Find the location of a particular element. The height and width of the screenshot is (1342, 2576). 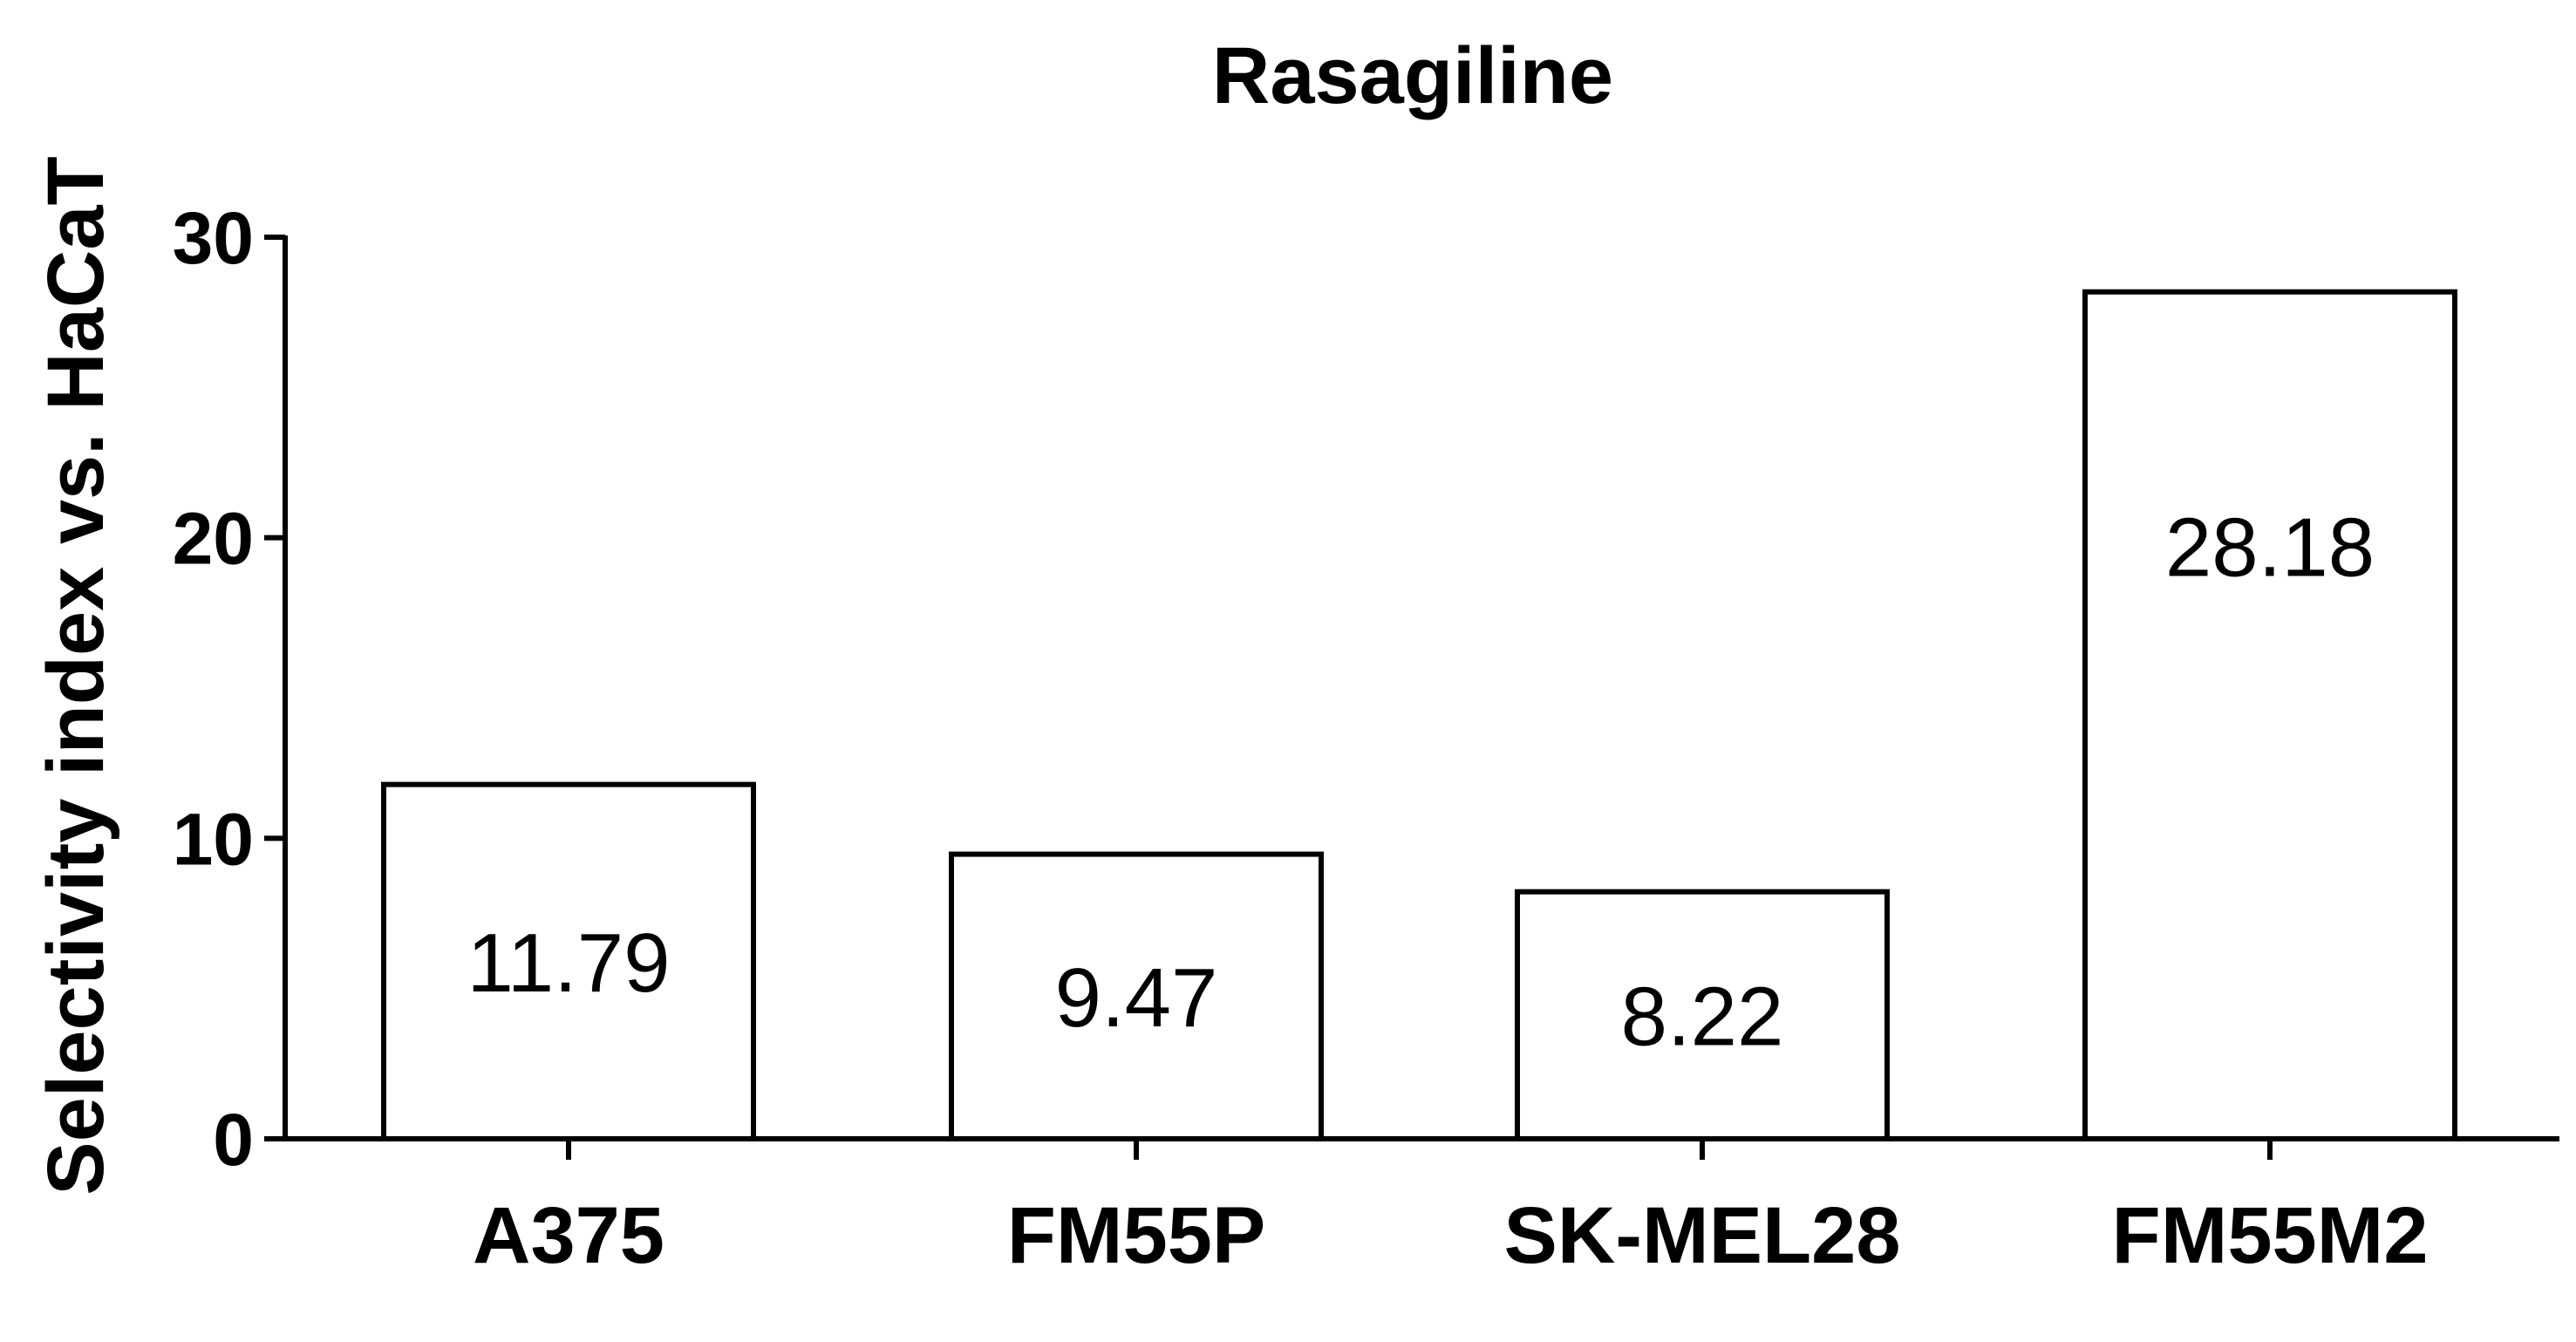

chart-title: Rasagiline is located at coordinates (1412, 75).